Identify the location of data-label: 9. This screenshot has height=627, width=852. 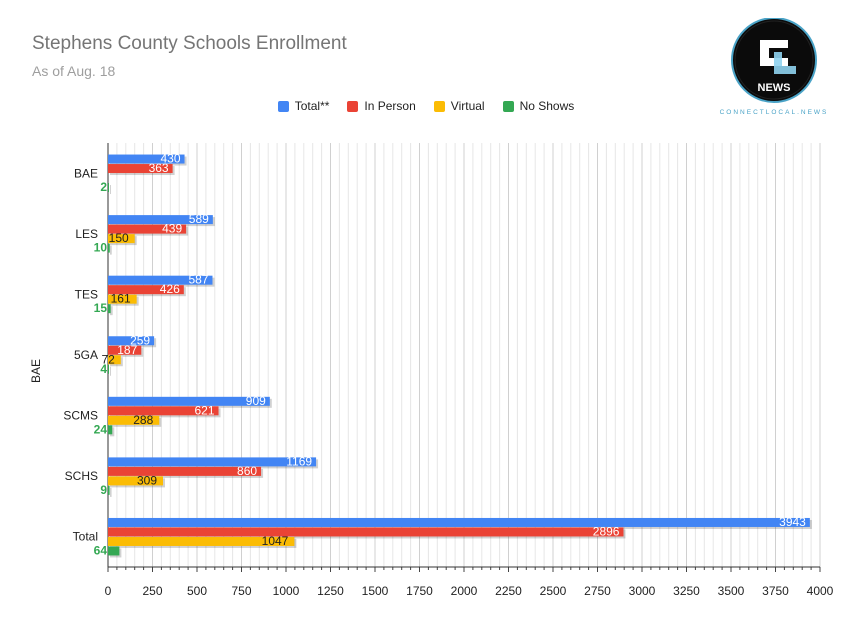
(103, 490).